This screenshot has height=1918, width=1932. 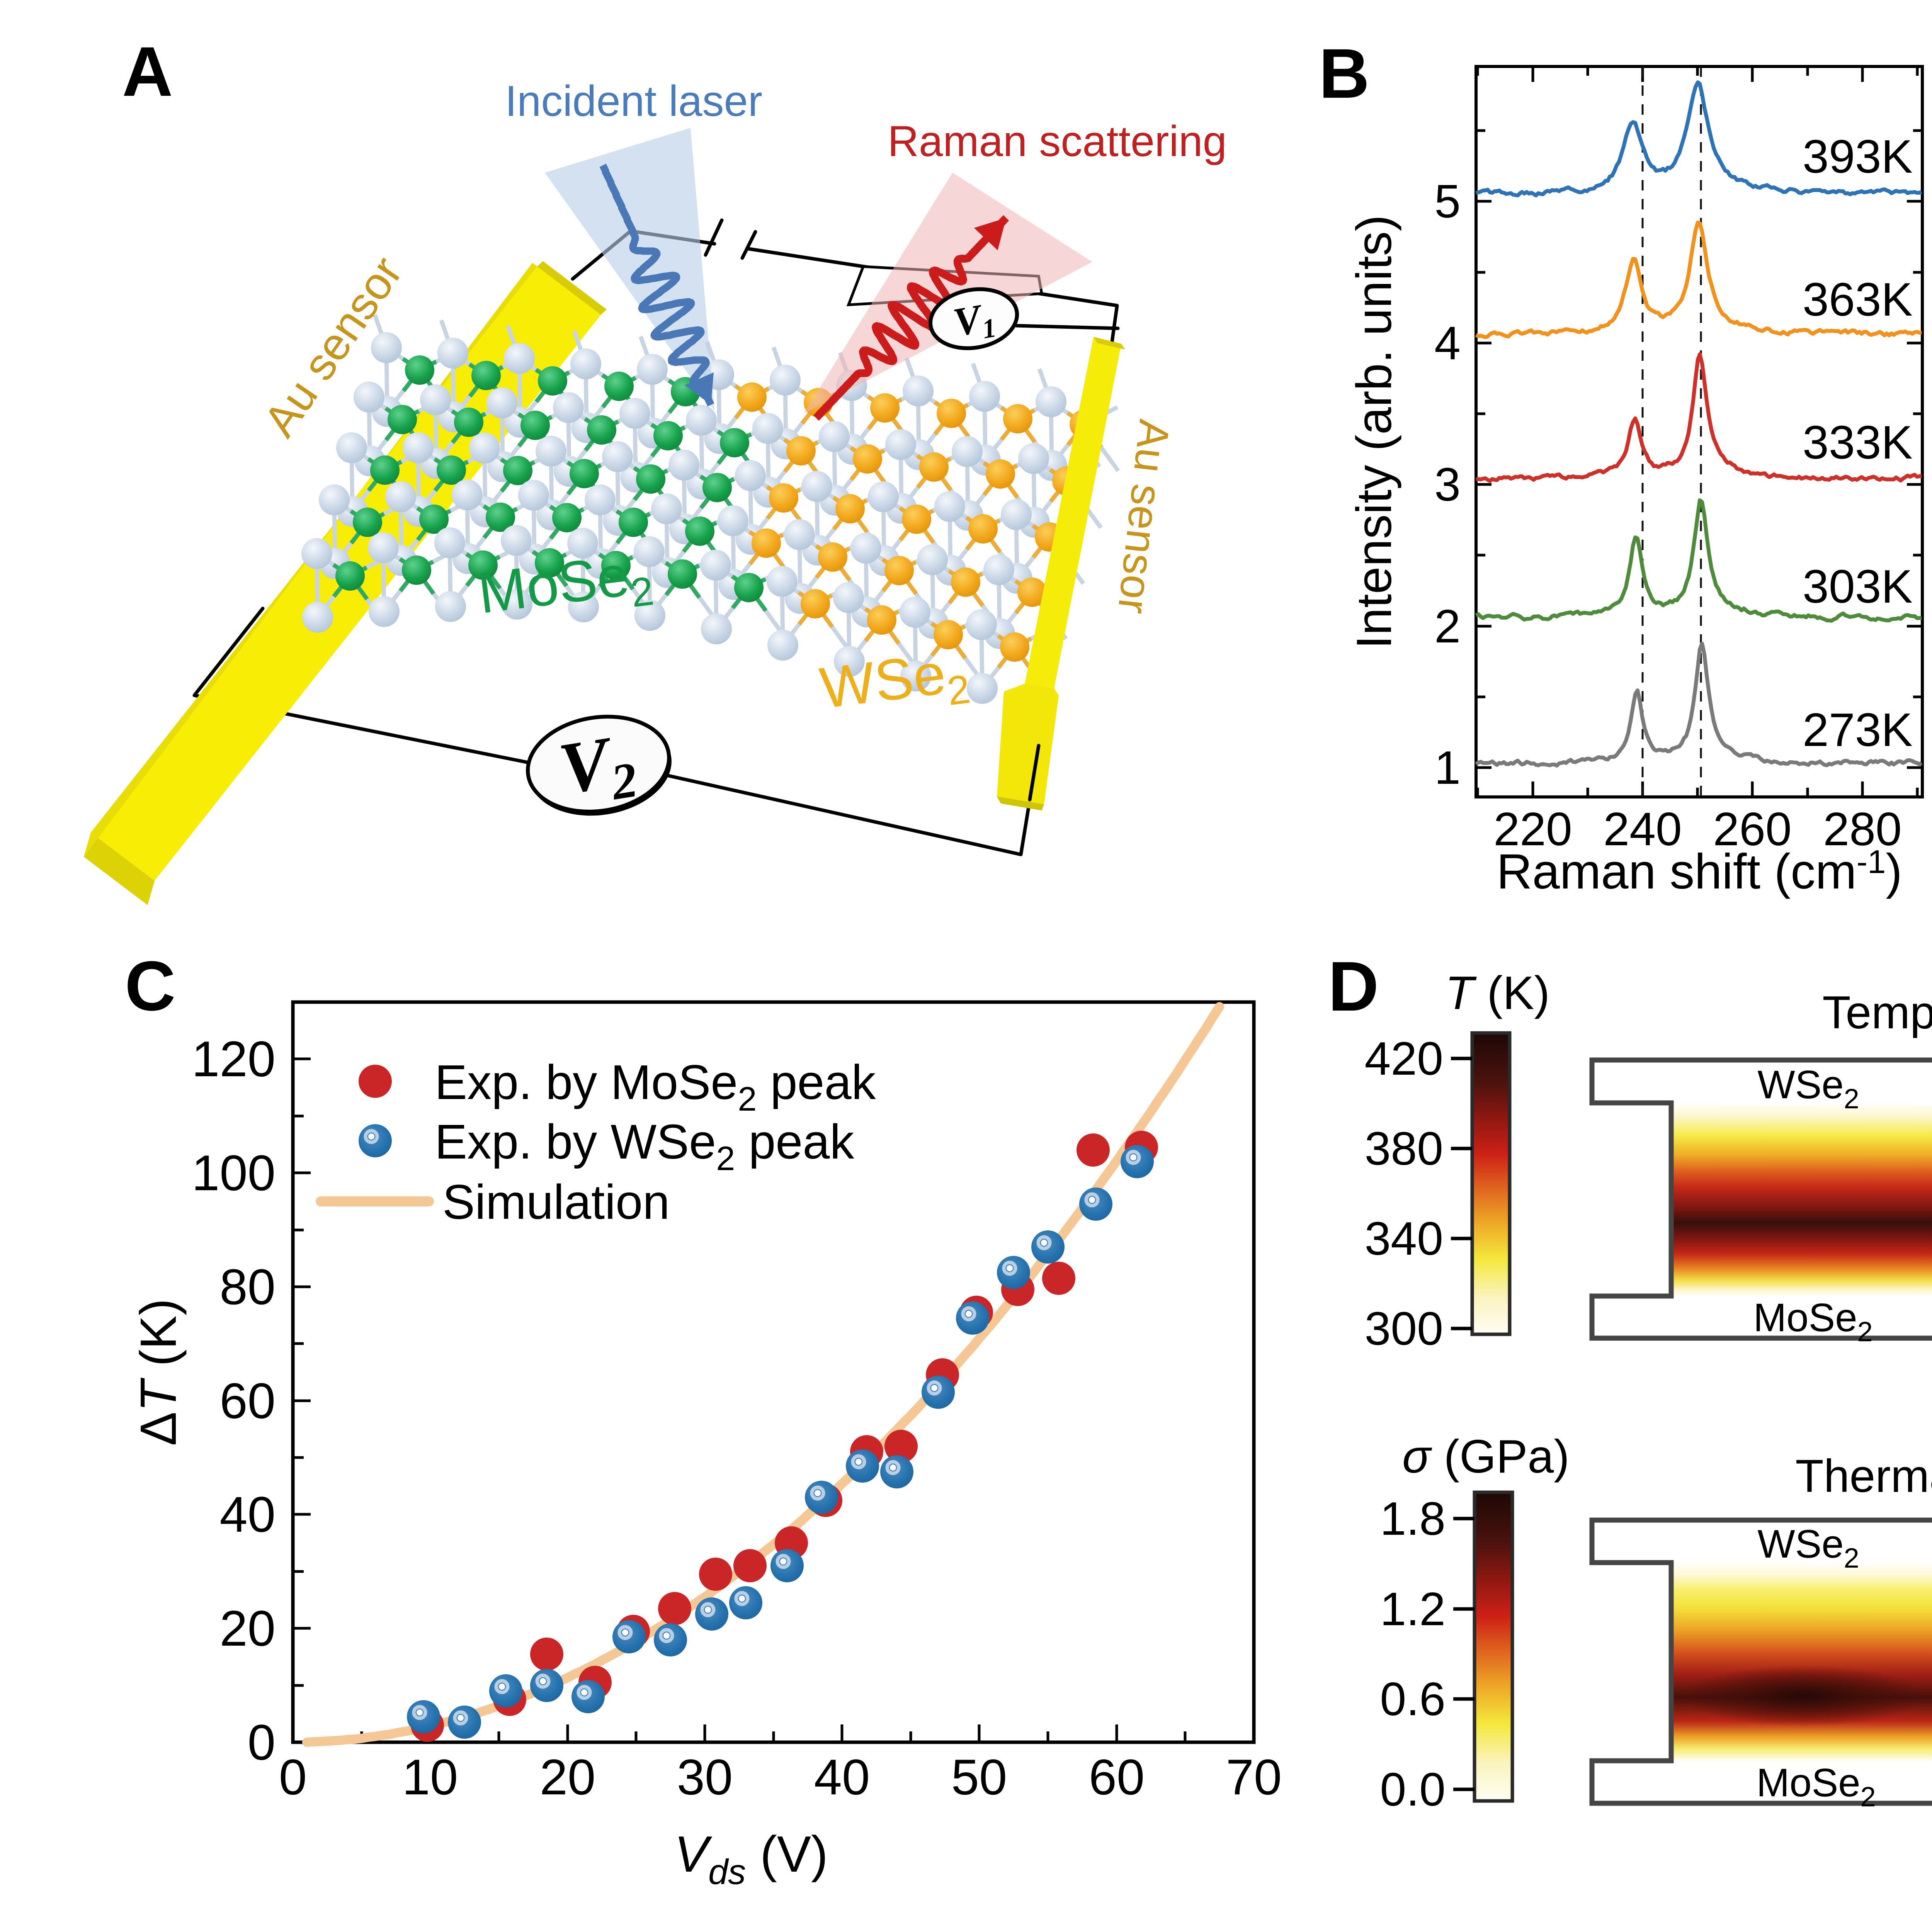 I want to click on svg-text: 260, so click(x=1753, y=829).